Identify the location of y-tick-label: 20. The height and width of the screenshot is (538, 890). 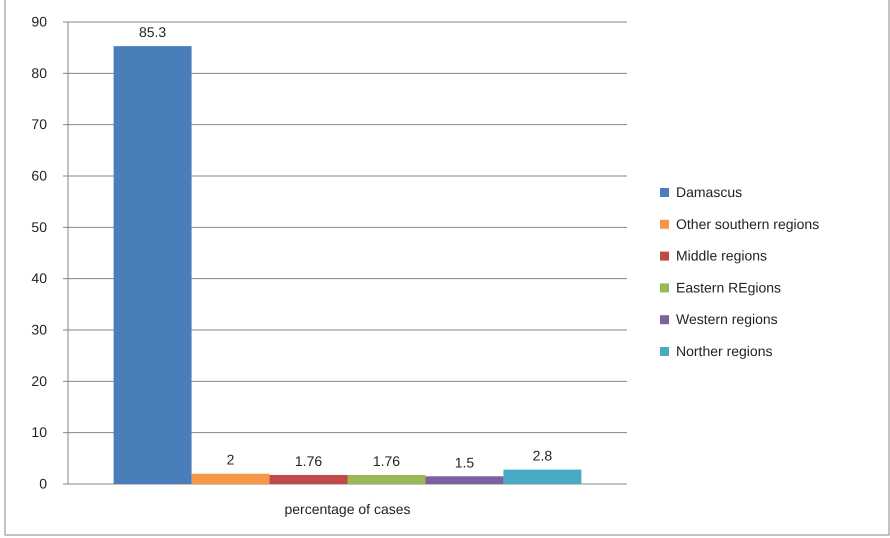
(39, 380).